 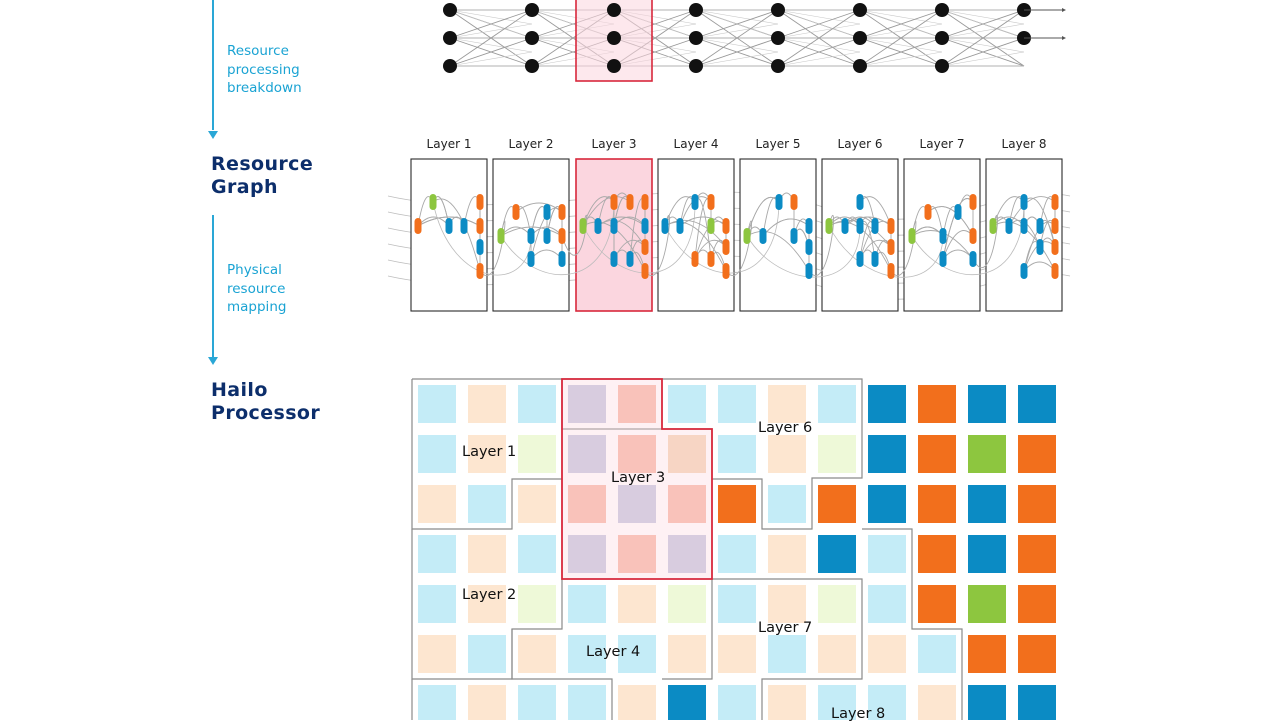 I want to click on stage-title-resource-graph: Resource Graph, so click(x=262, y=175).